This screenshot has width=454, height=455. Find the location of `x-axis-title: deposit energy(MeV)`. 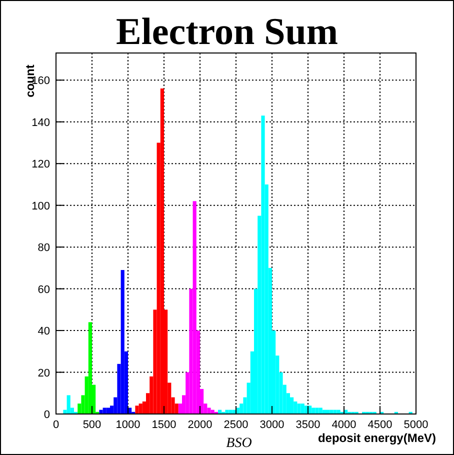

x-axis-title: deposit energy(MeV) is located at coordinates (377, 438).